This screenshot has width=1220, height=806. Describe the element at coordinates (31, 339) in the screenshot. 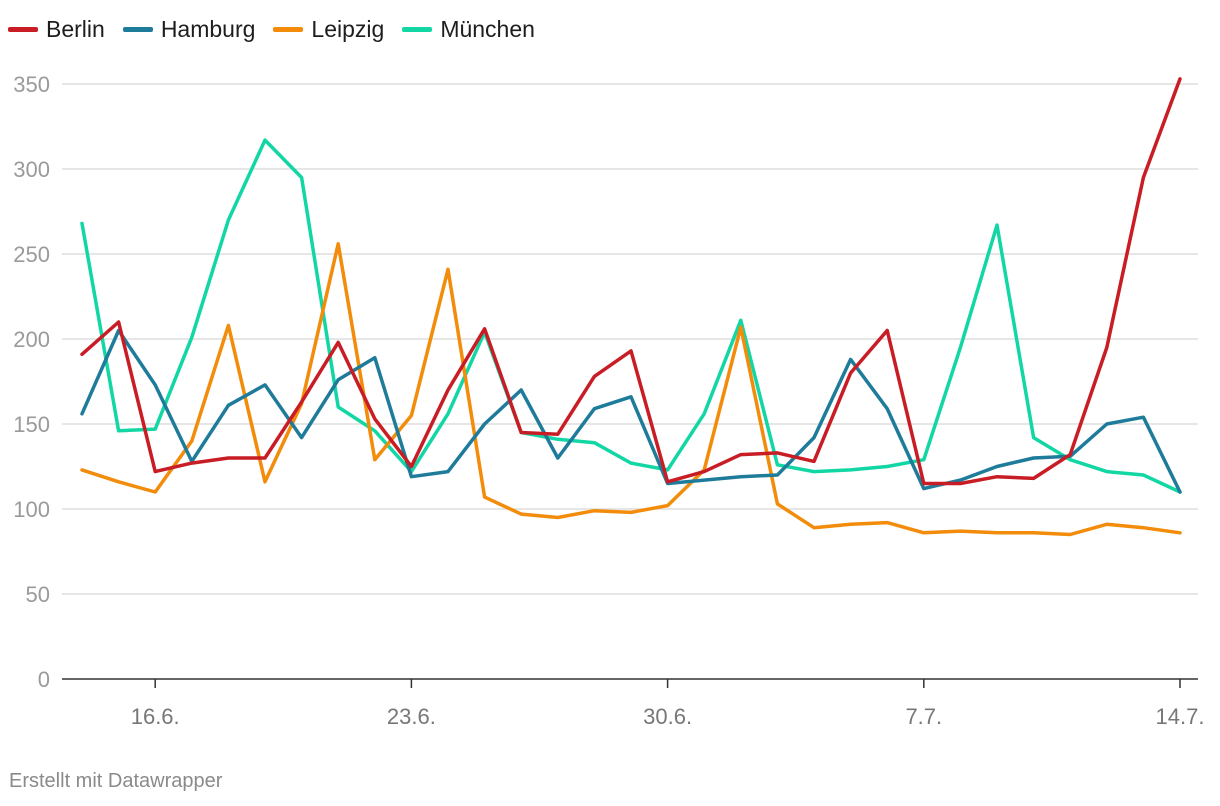

I see `y-tick-label: 200` at that location.